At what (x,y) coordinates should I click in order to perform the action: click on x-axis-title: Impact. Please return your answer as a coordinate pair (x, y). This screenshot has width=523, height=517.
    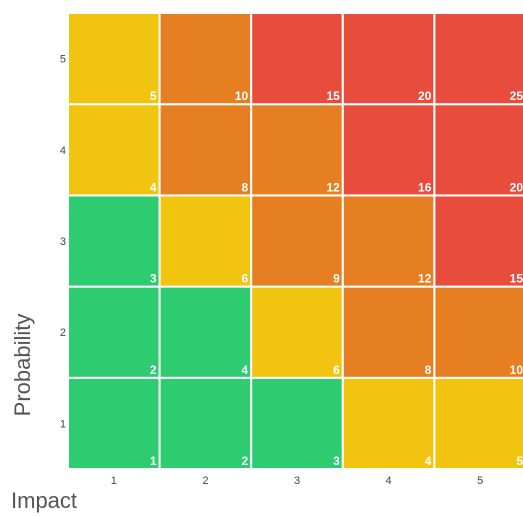
    Looking at the image, I should click on (44, 500).